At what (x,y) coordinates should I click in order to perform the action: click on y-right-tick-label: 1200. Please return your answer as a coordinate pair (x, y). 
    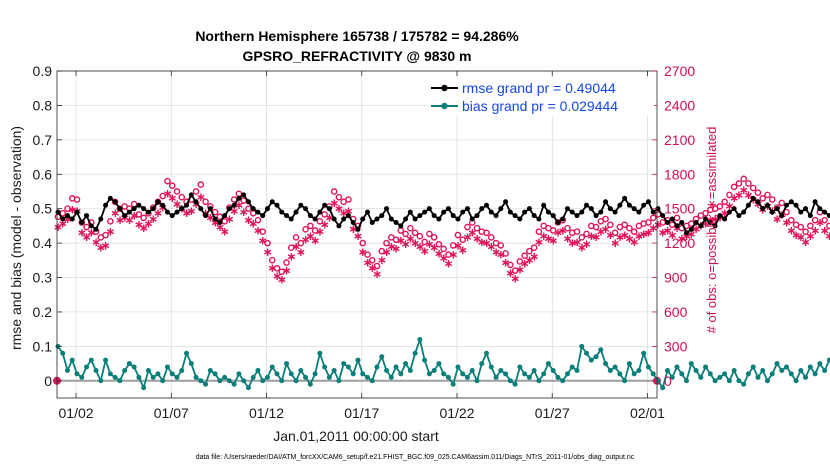
    Looking at the image, I should click on (679, 243).